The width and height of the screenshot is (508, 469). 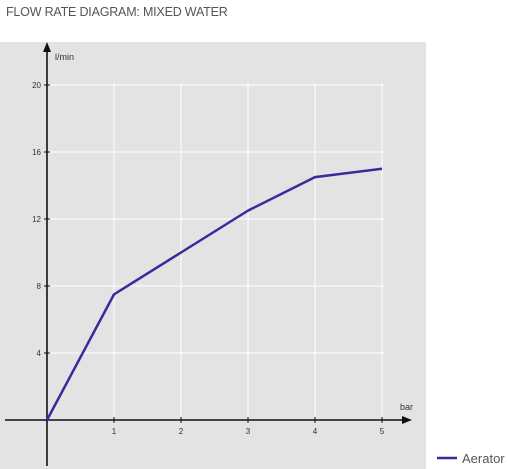 What do you see at coordinates (64, 57) in the screenshot?
I see `y-axis-label: l/min` at bounding box center [64, 57].